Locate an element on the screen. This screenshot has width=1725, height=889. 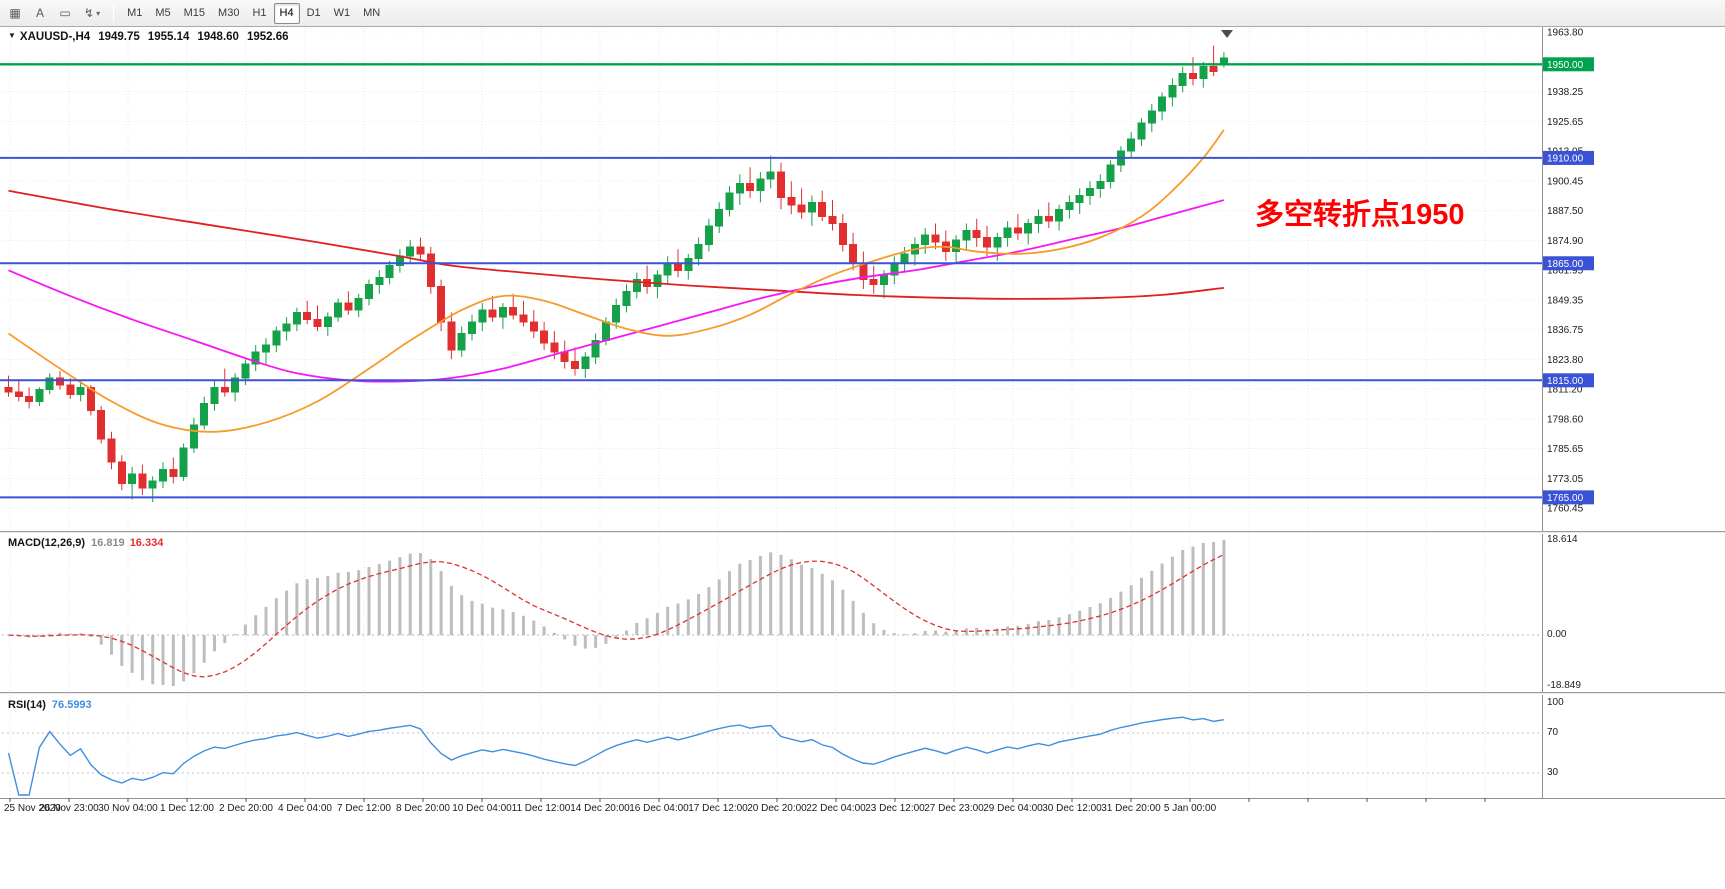
timeframe-mn-button: MN is located at coordinates (371, 13).